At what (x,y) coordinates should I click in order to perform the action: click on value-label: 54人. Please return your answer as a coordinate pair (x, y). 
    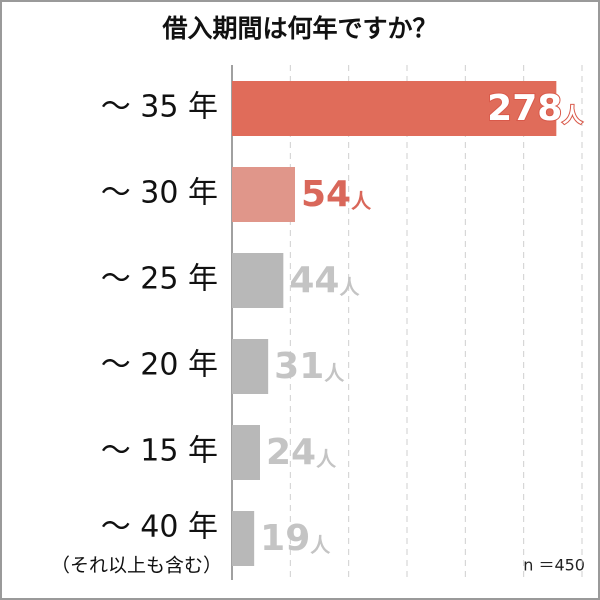
    Looking at the image, I should click on (336, 194).